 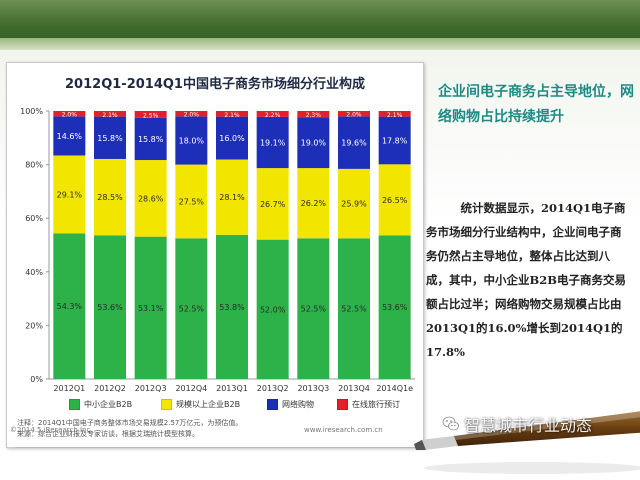 I want to click on y-tick-label: 0%, so click(x=36, y=379).